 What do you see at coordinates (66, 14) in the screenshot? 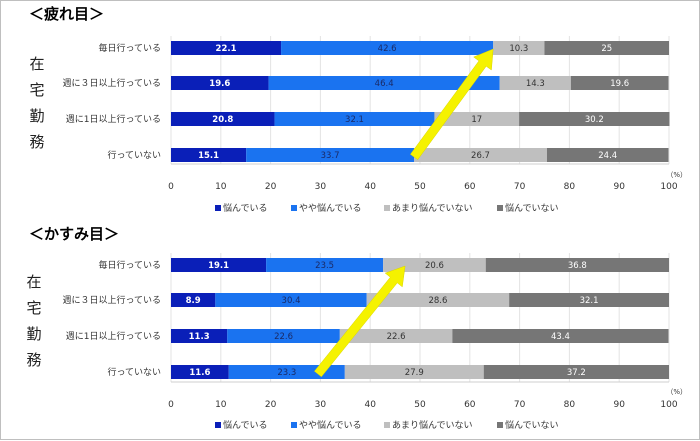
I see `chart-title: ＜疲れ目＞` at bounding box center [66, 14].